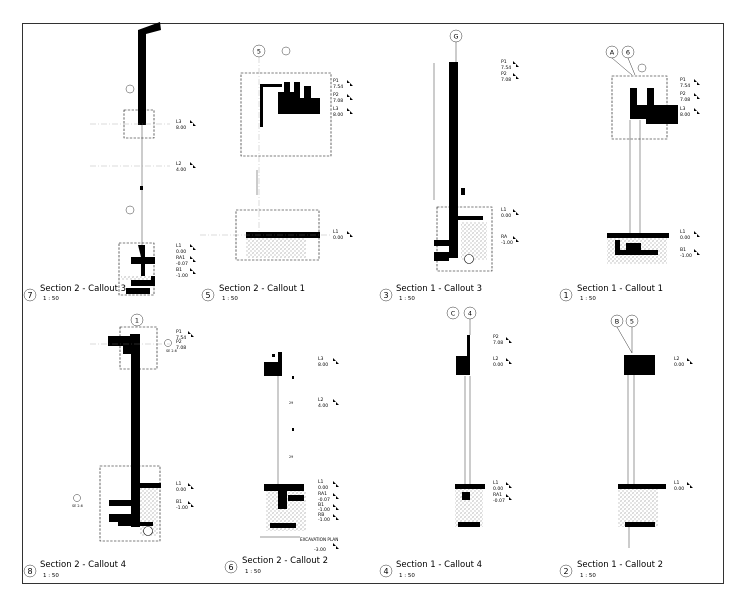 The width and height of the screenshot is (732, 604). Describe the element at coordinates (469, 259) in the screenshot. I see `drain-pipe` at that location.